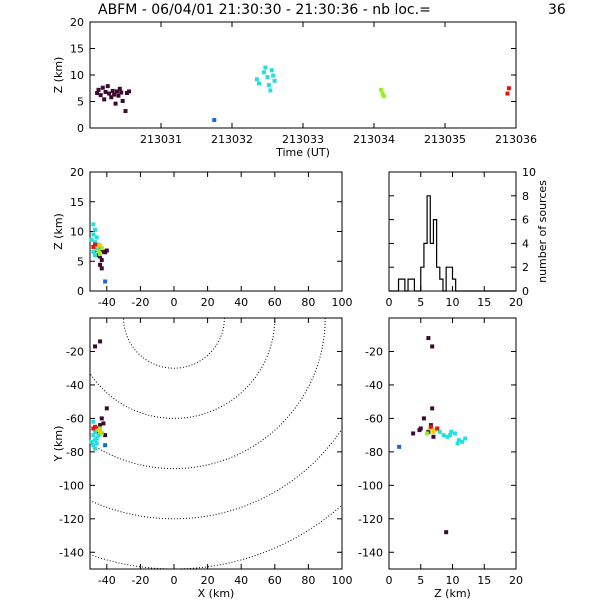  I want to click on x-tick-label: -40, so click(107, 302).